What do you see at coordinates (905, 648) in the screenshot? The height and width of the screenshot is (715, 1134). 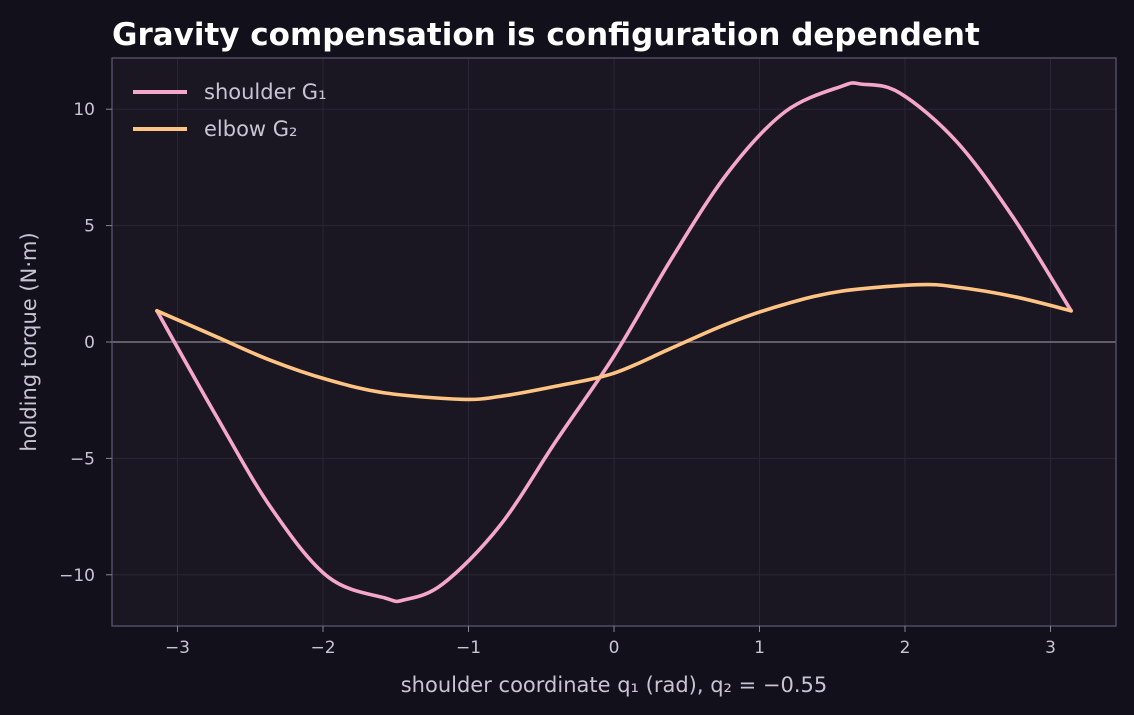 I see `x-tick-label: 2` at bounding box center [905, 648].